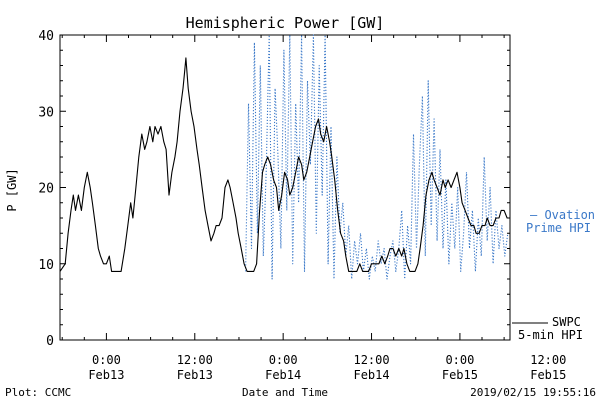  Describe the element at coordinates (46, 189) in the screenshot. I see `y-tick-label: 20` at that location.